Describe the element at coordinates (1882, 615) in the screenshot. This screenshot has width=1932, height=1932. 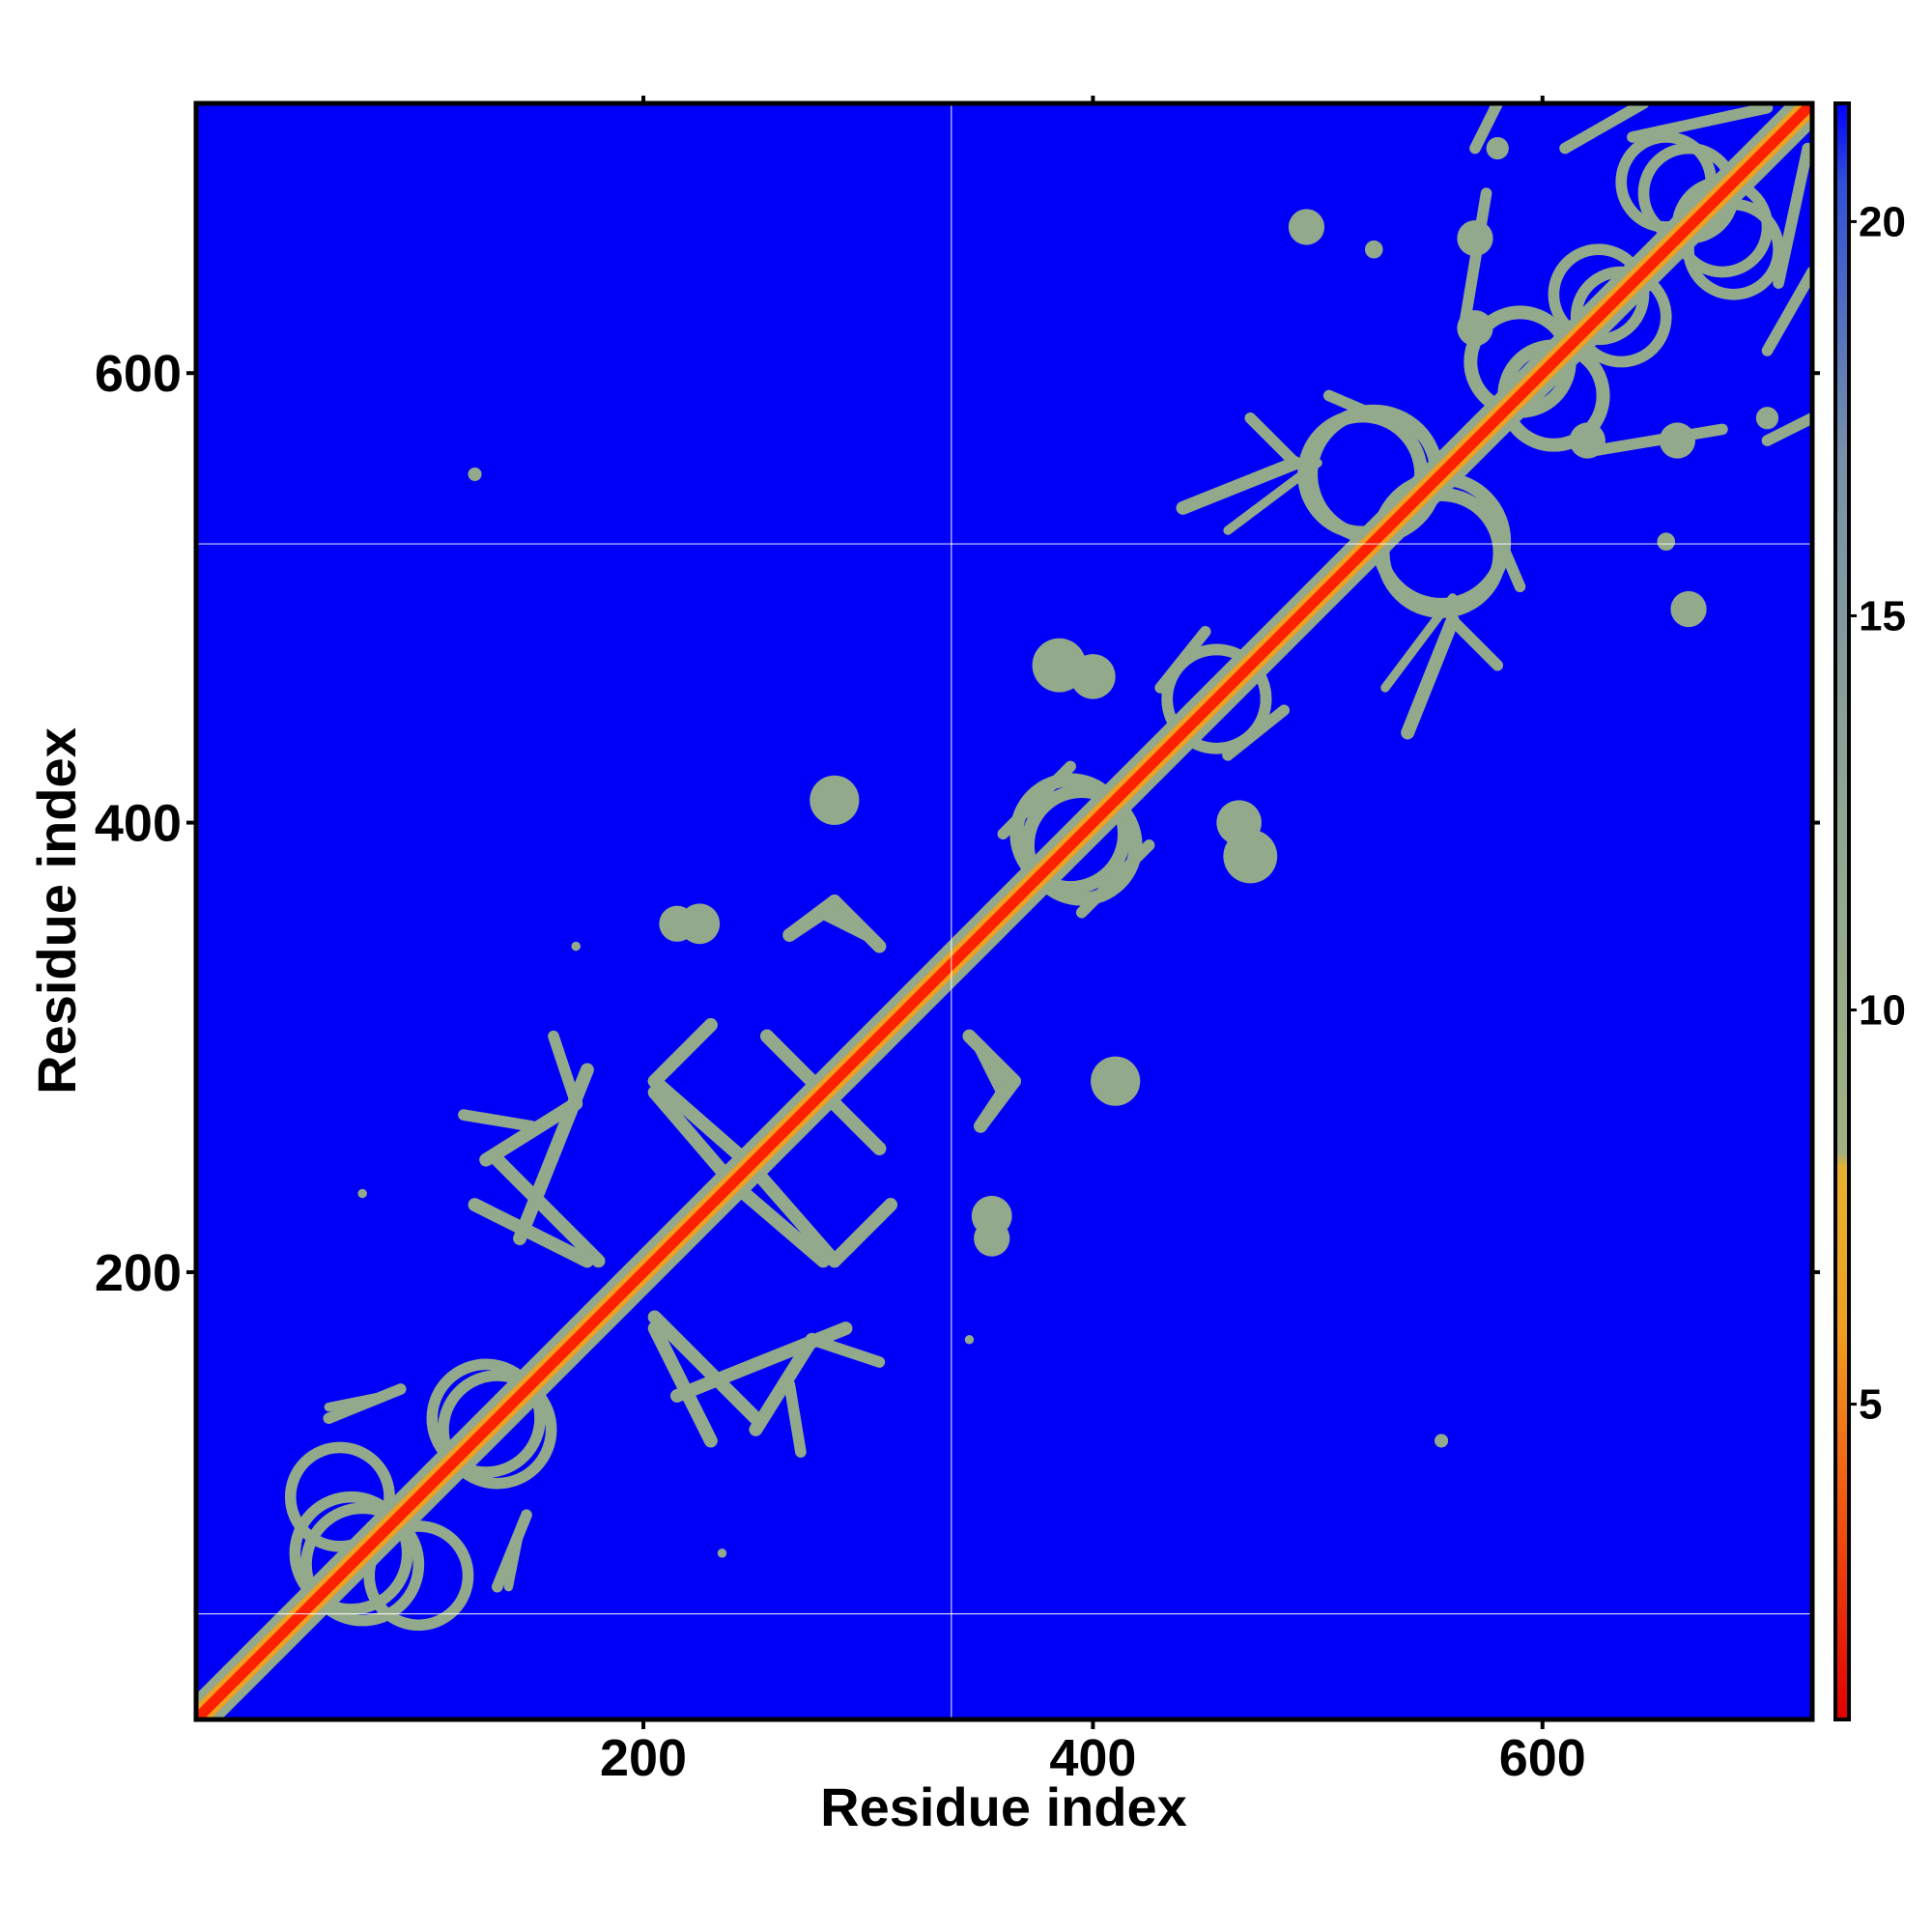
I see `colorbar-tick-label: 15` at that location.